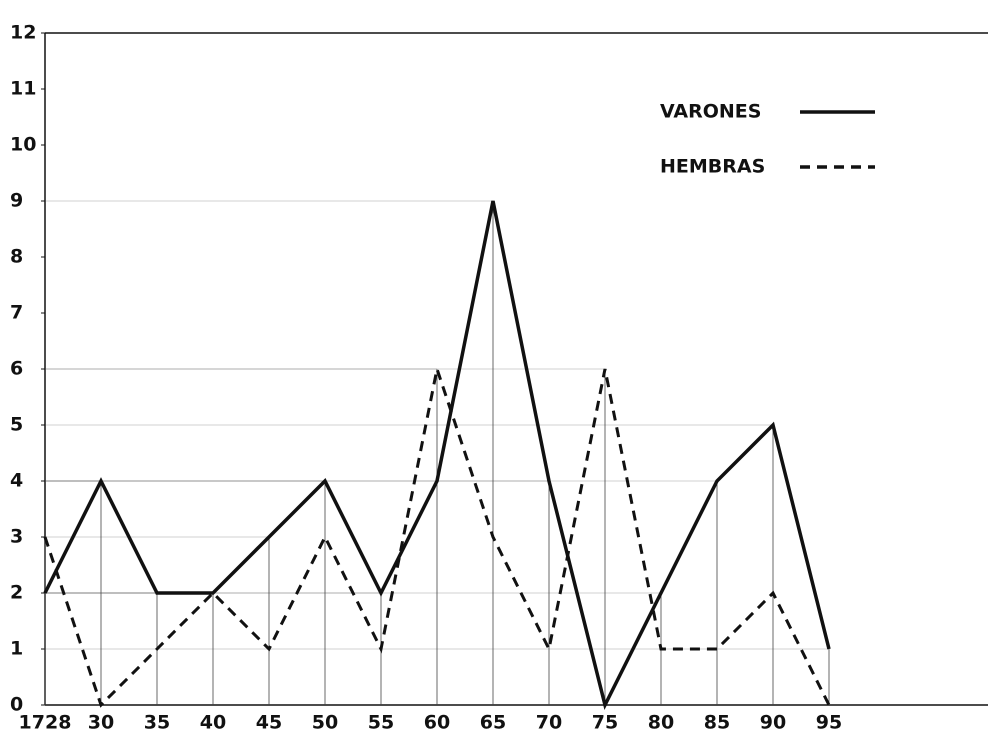  Describe the element at coordinates (157, 723) in the screenshot. I see `x-tick-label: 35` at that location.